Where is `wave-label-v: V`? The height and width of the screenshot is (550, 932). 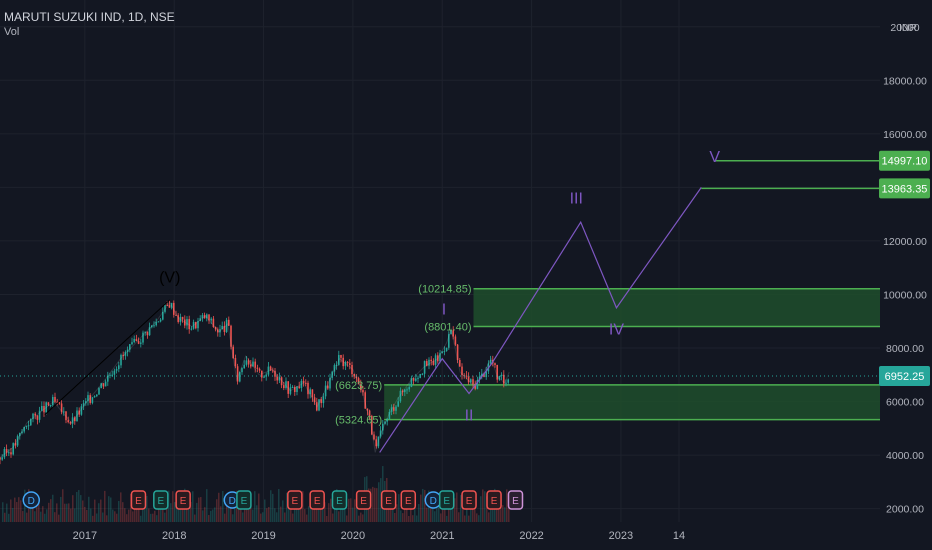
wave-label-v: V is located at coordinates (714, 157).